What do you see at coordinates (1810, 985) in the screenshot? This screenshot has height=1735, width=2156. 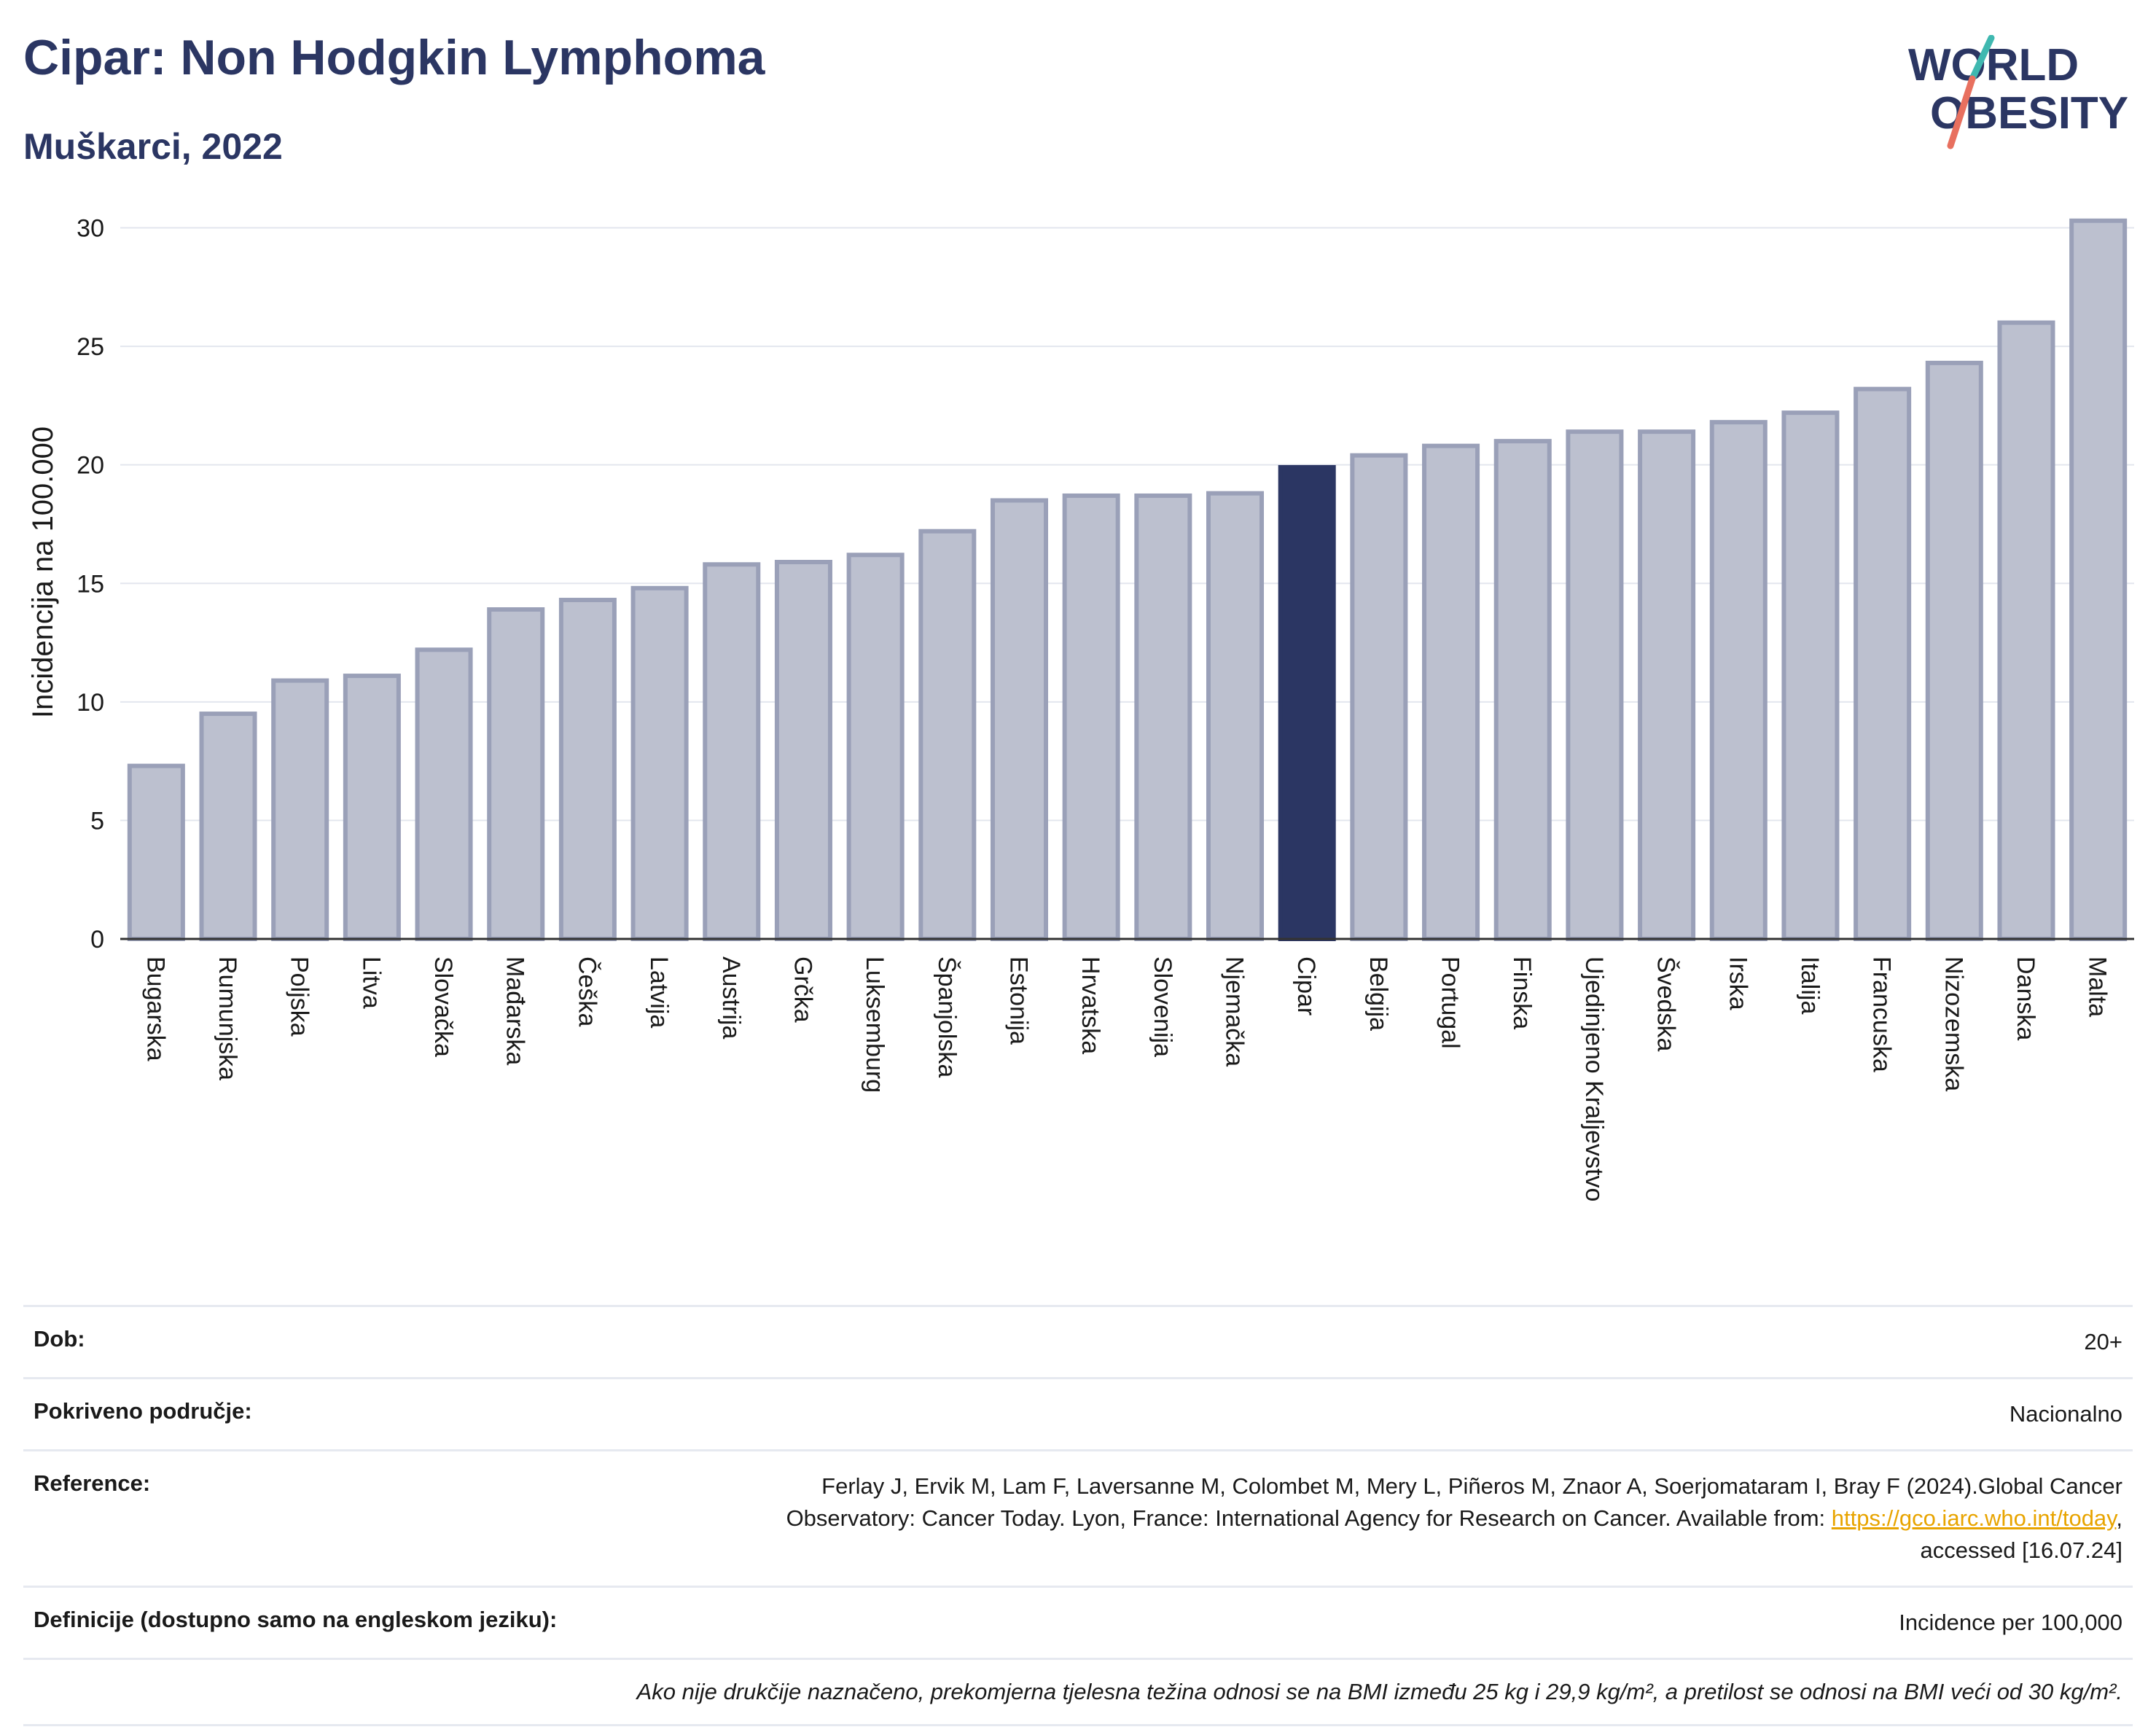 I see `x-tick-label: Italija` at bounding box center [1810, 985].